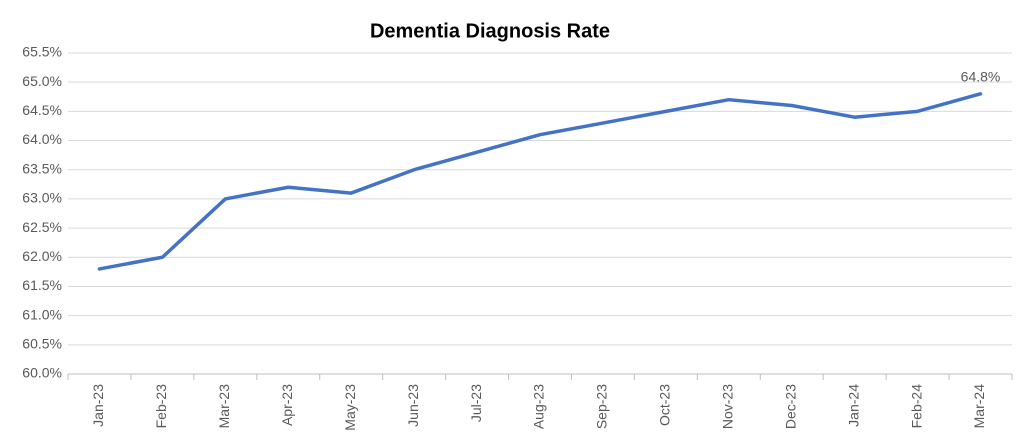 The image size is (1024, 446). Describe the element at coordinates (42, 227) in the screenshot. I see `y-tick-label: 62.5%` at that location.